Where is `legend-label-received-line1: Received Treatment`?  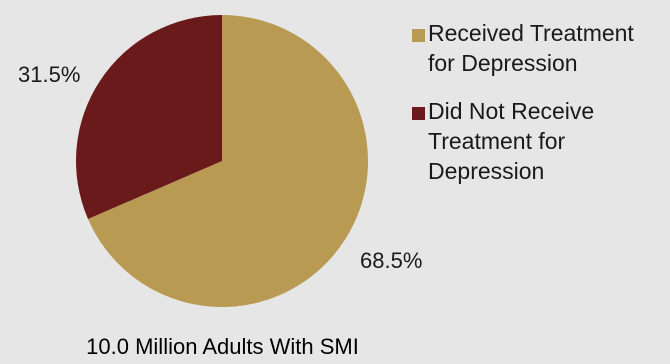
legend-label-received-line1: Received Treatment is located at coordinates (531, 33).